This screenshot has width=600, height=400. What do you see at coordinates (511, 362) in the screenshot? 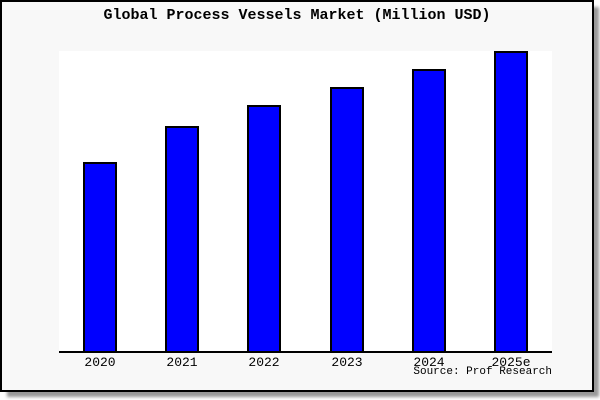
I see `x-tick-label-2025e: 2025e` at bounding box center [511, 362].